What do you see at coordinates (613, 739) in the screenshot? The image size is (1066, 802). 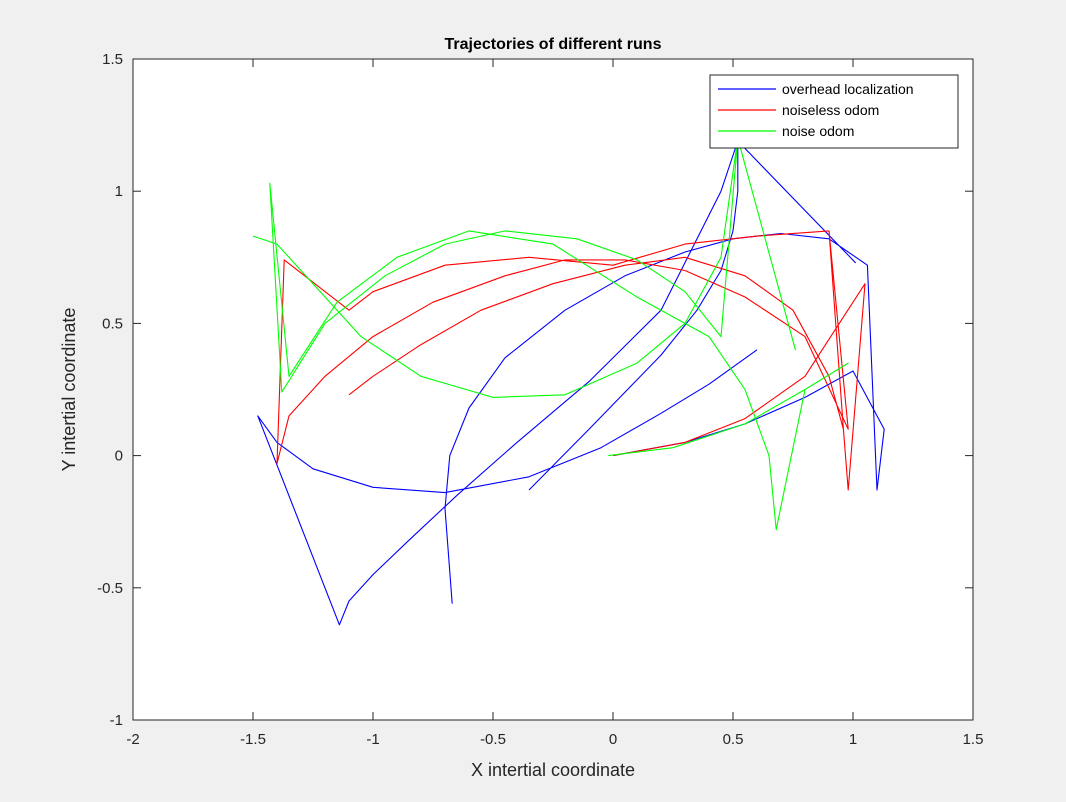 I see `x-tick-label: 0` at bounding box center [613, 739].